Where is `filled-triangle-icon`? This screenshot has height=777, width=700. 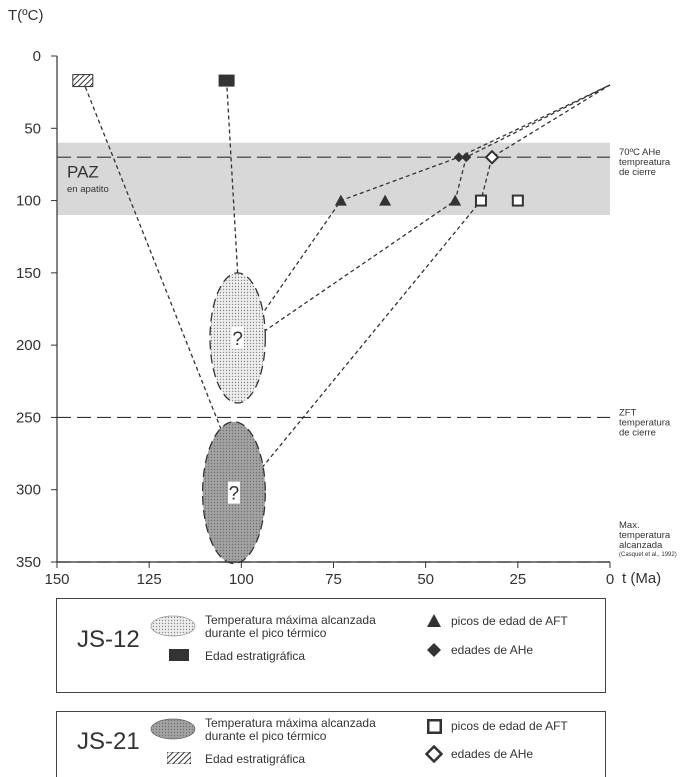
filled-triangle-icon is located at coordinates (434, 620).